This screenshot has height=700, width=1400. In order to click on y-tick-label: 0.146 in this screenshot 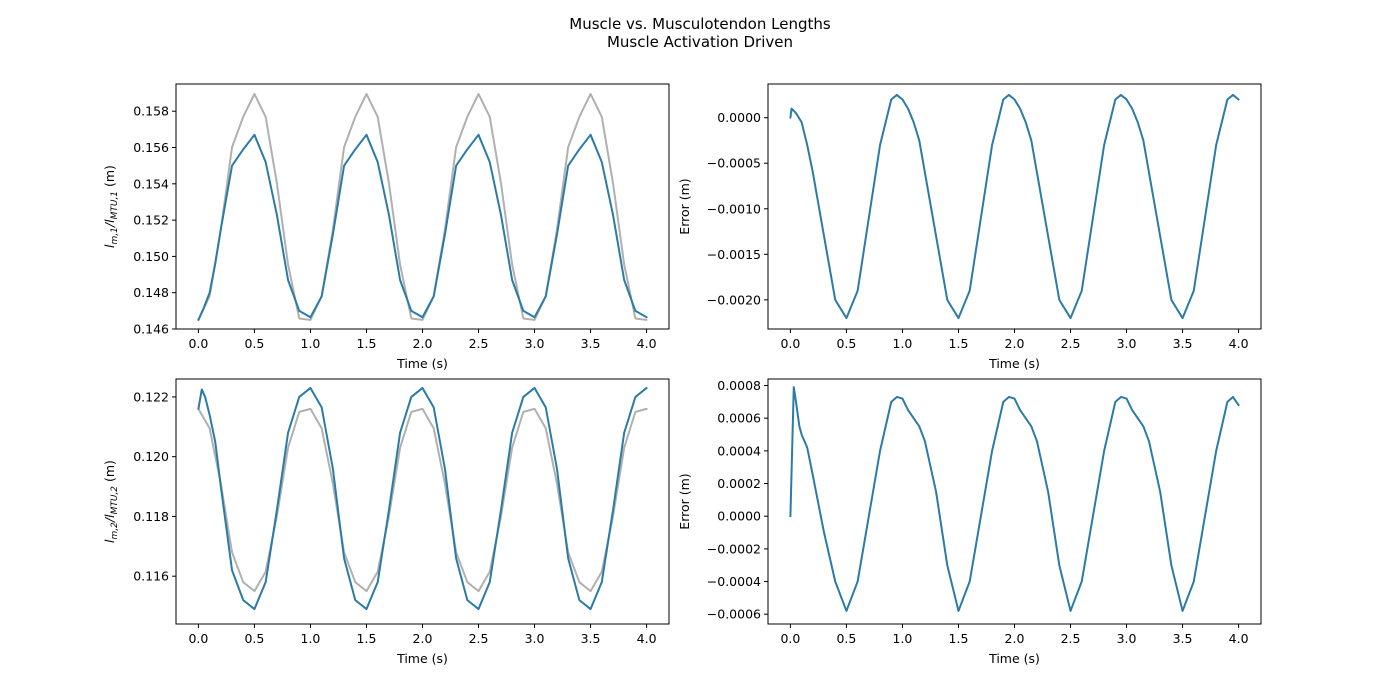, I will do `click(151, 329)`.